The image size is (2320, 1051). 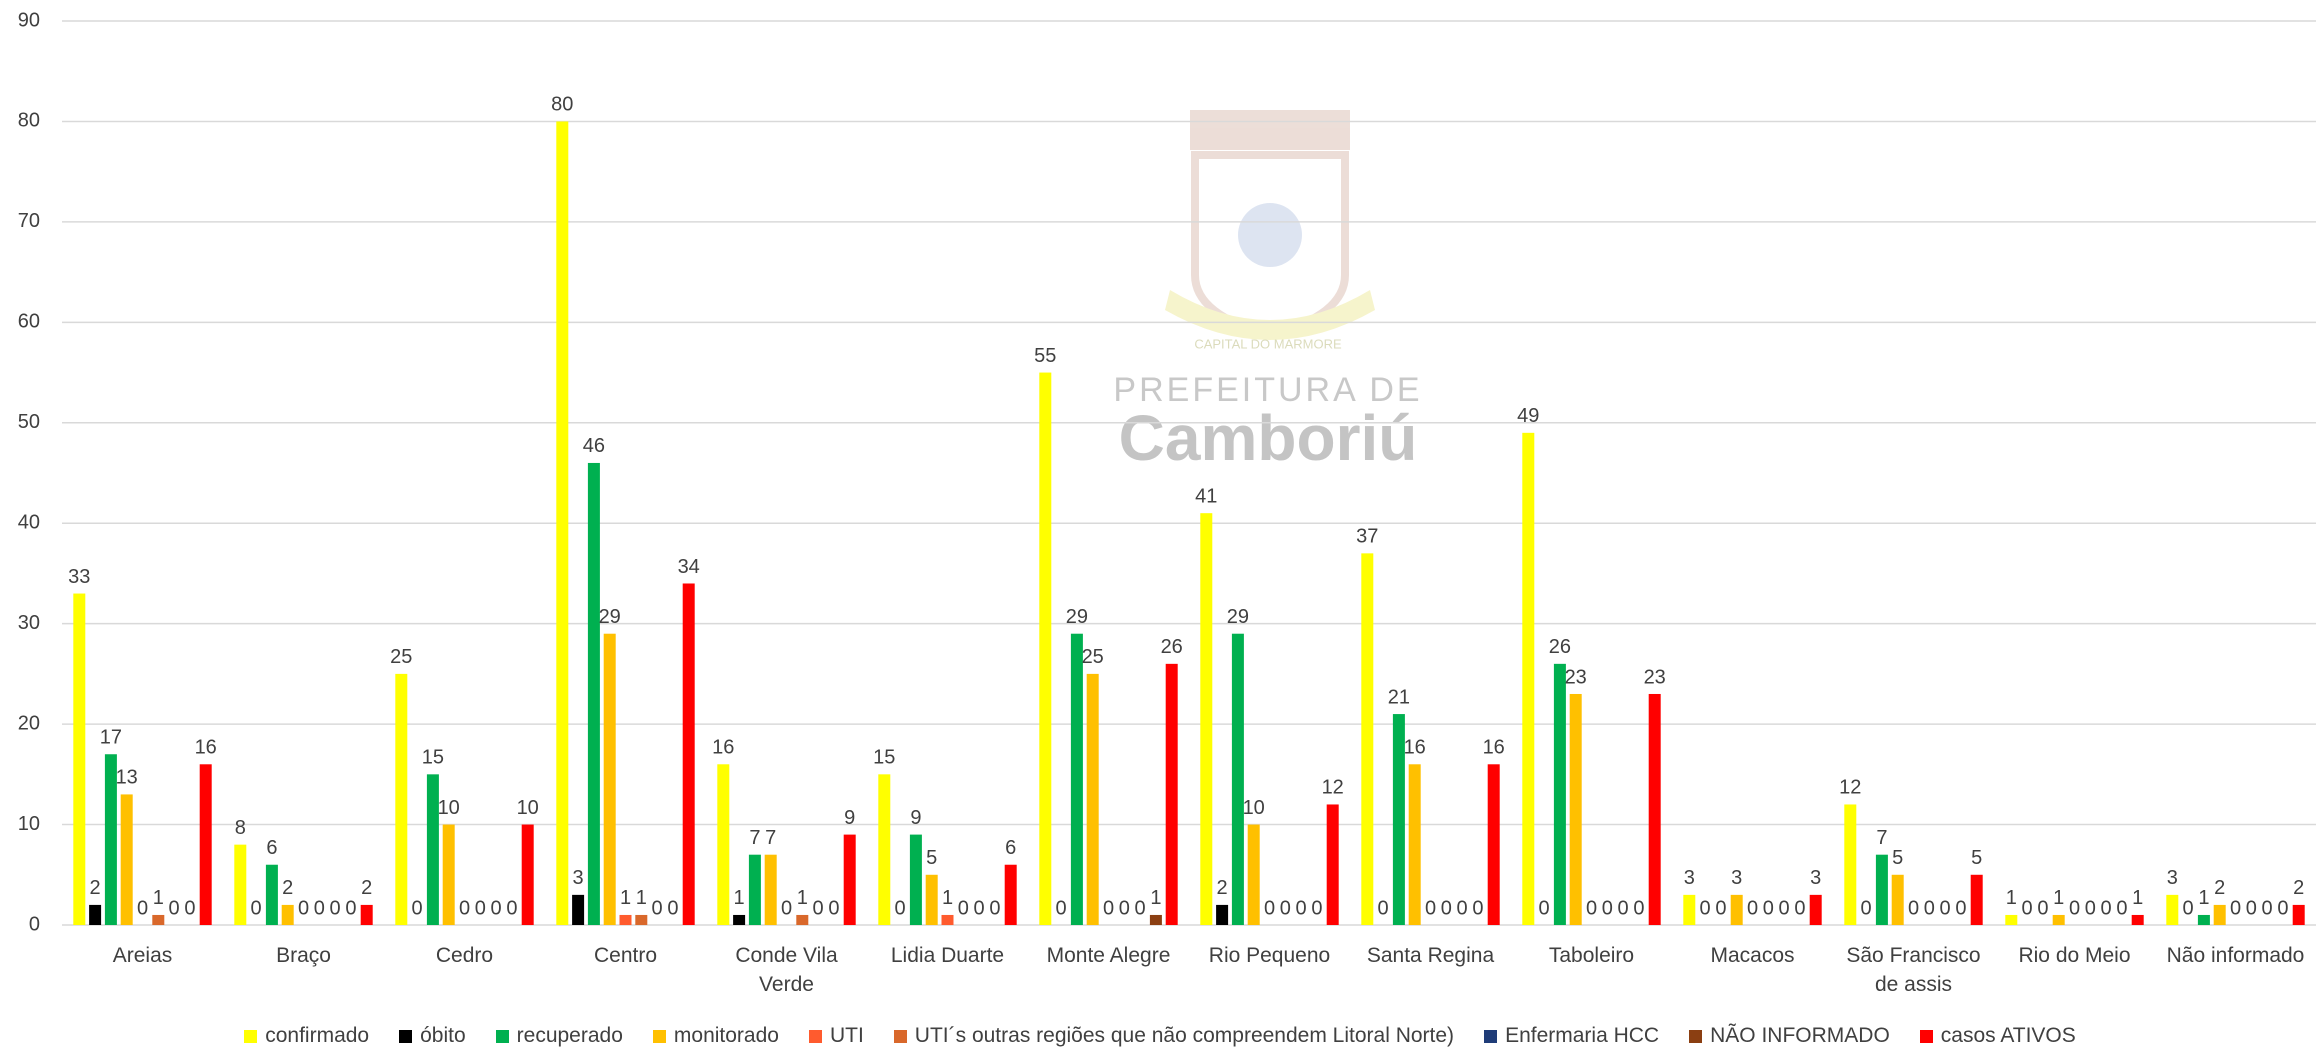 I want to click on legend-label: casos ATIVOS, so click(x=2008, y=1035).